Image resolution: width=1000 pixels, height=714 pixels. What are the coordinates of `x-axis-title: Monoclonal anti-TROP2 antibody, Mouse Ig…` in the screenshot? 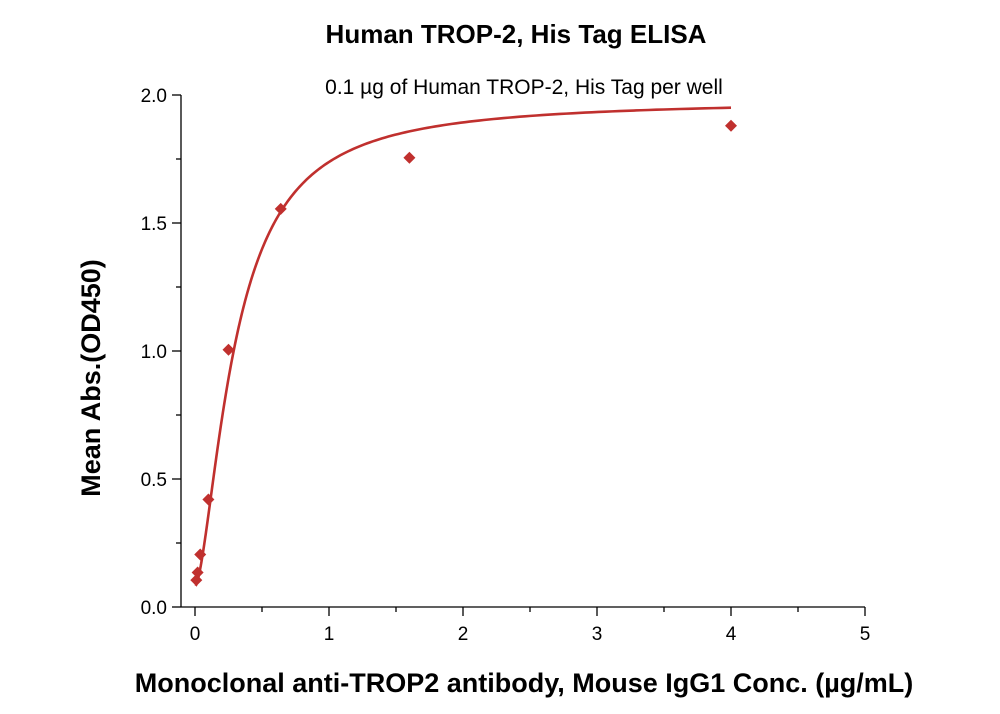 It's located at (524, 683).